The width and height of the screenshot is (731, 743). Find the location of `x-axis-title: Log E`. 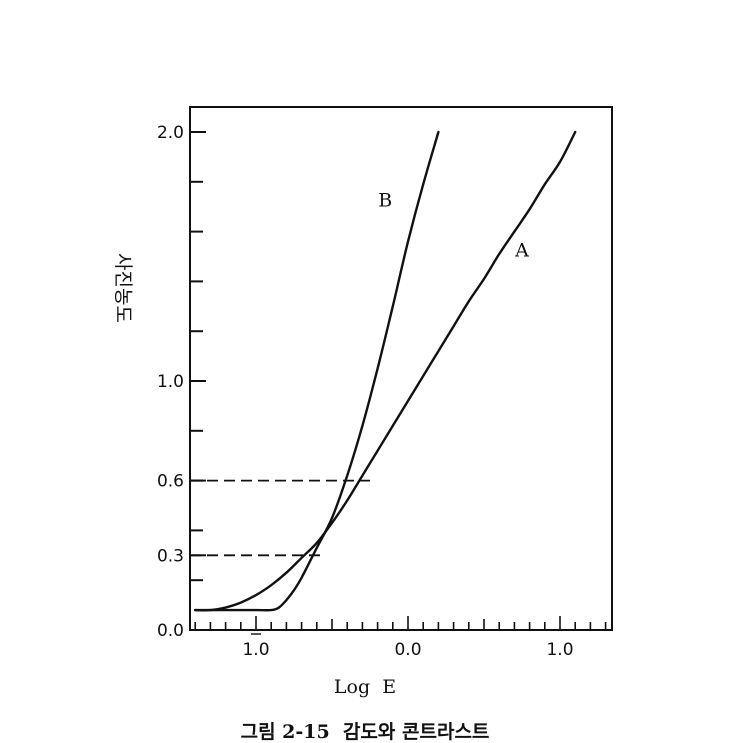

x-axis-title: Log E is located at coordinates (365, 687).